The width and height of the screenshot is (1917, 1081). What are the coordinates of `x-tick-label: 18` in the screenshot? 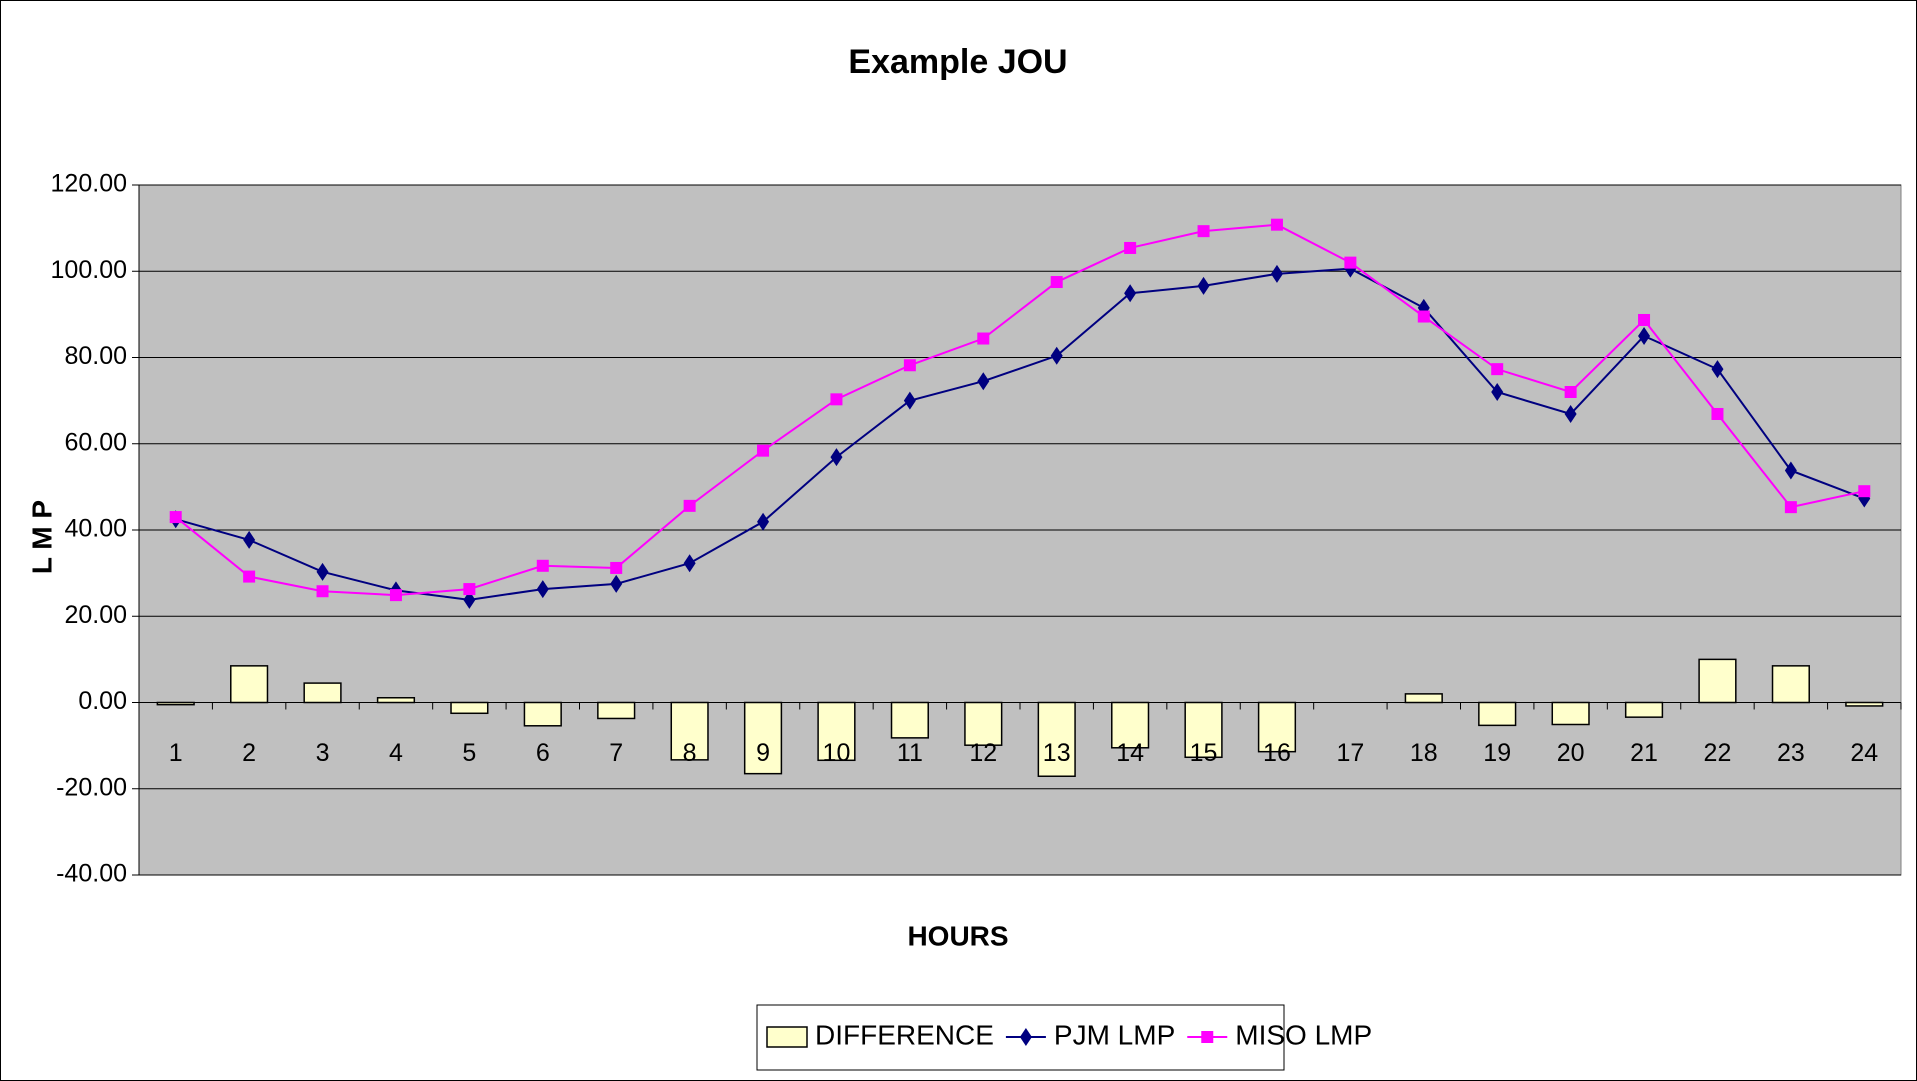 It's located at (1424, 753).